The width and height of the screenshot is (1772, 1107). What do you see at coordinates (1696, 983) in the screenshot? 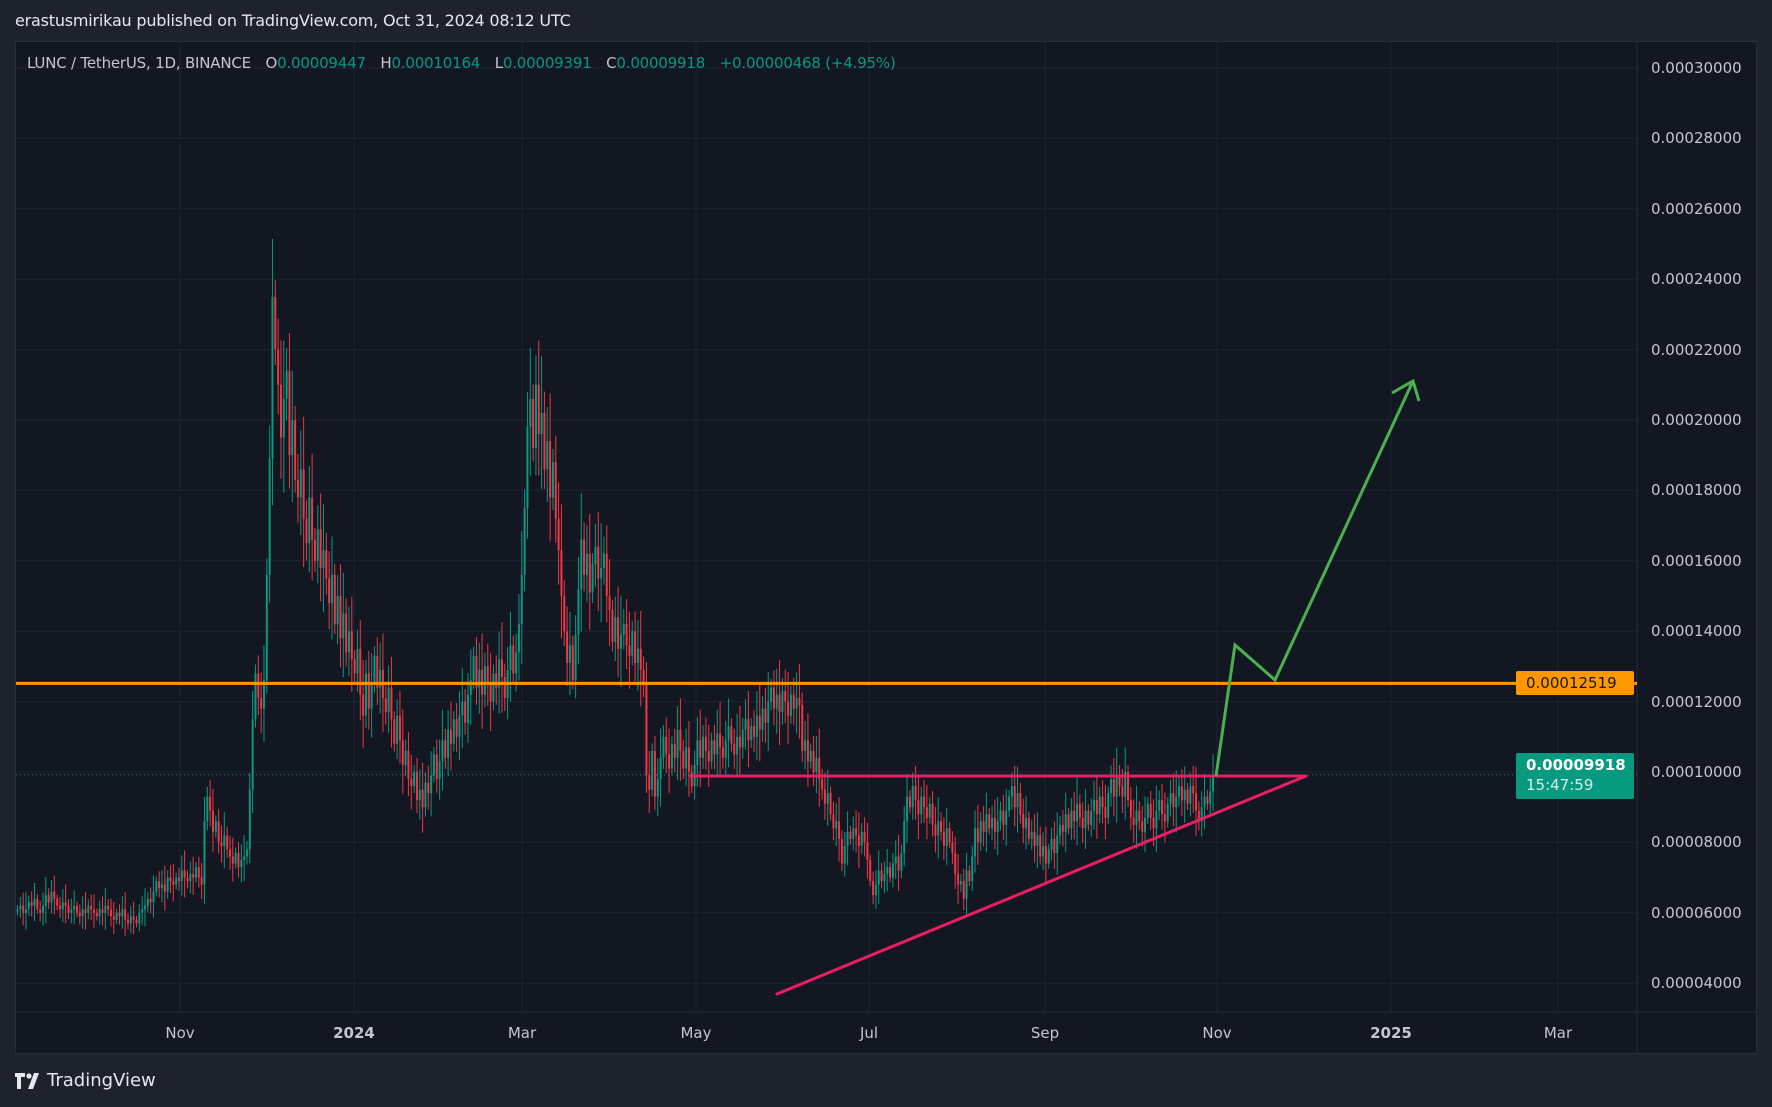
I see `price-tick-label: 0.00004000` at bounding box center [1696, 983].